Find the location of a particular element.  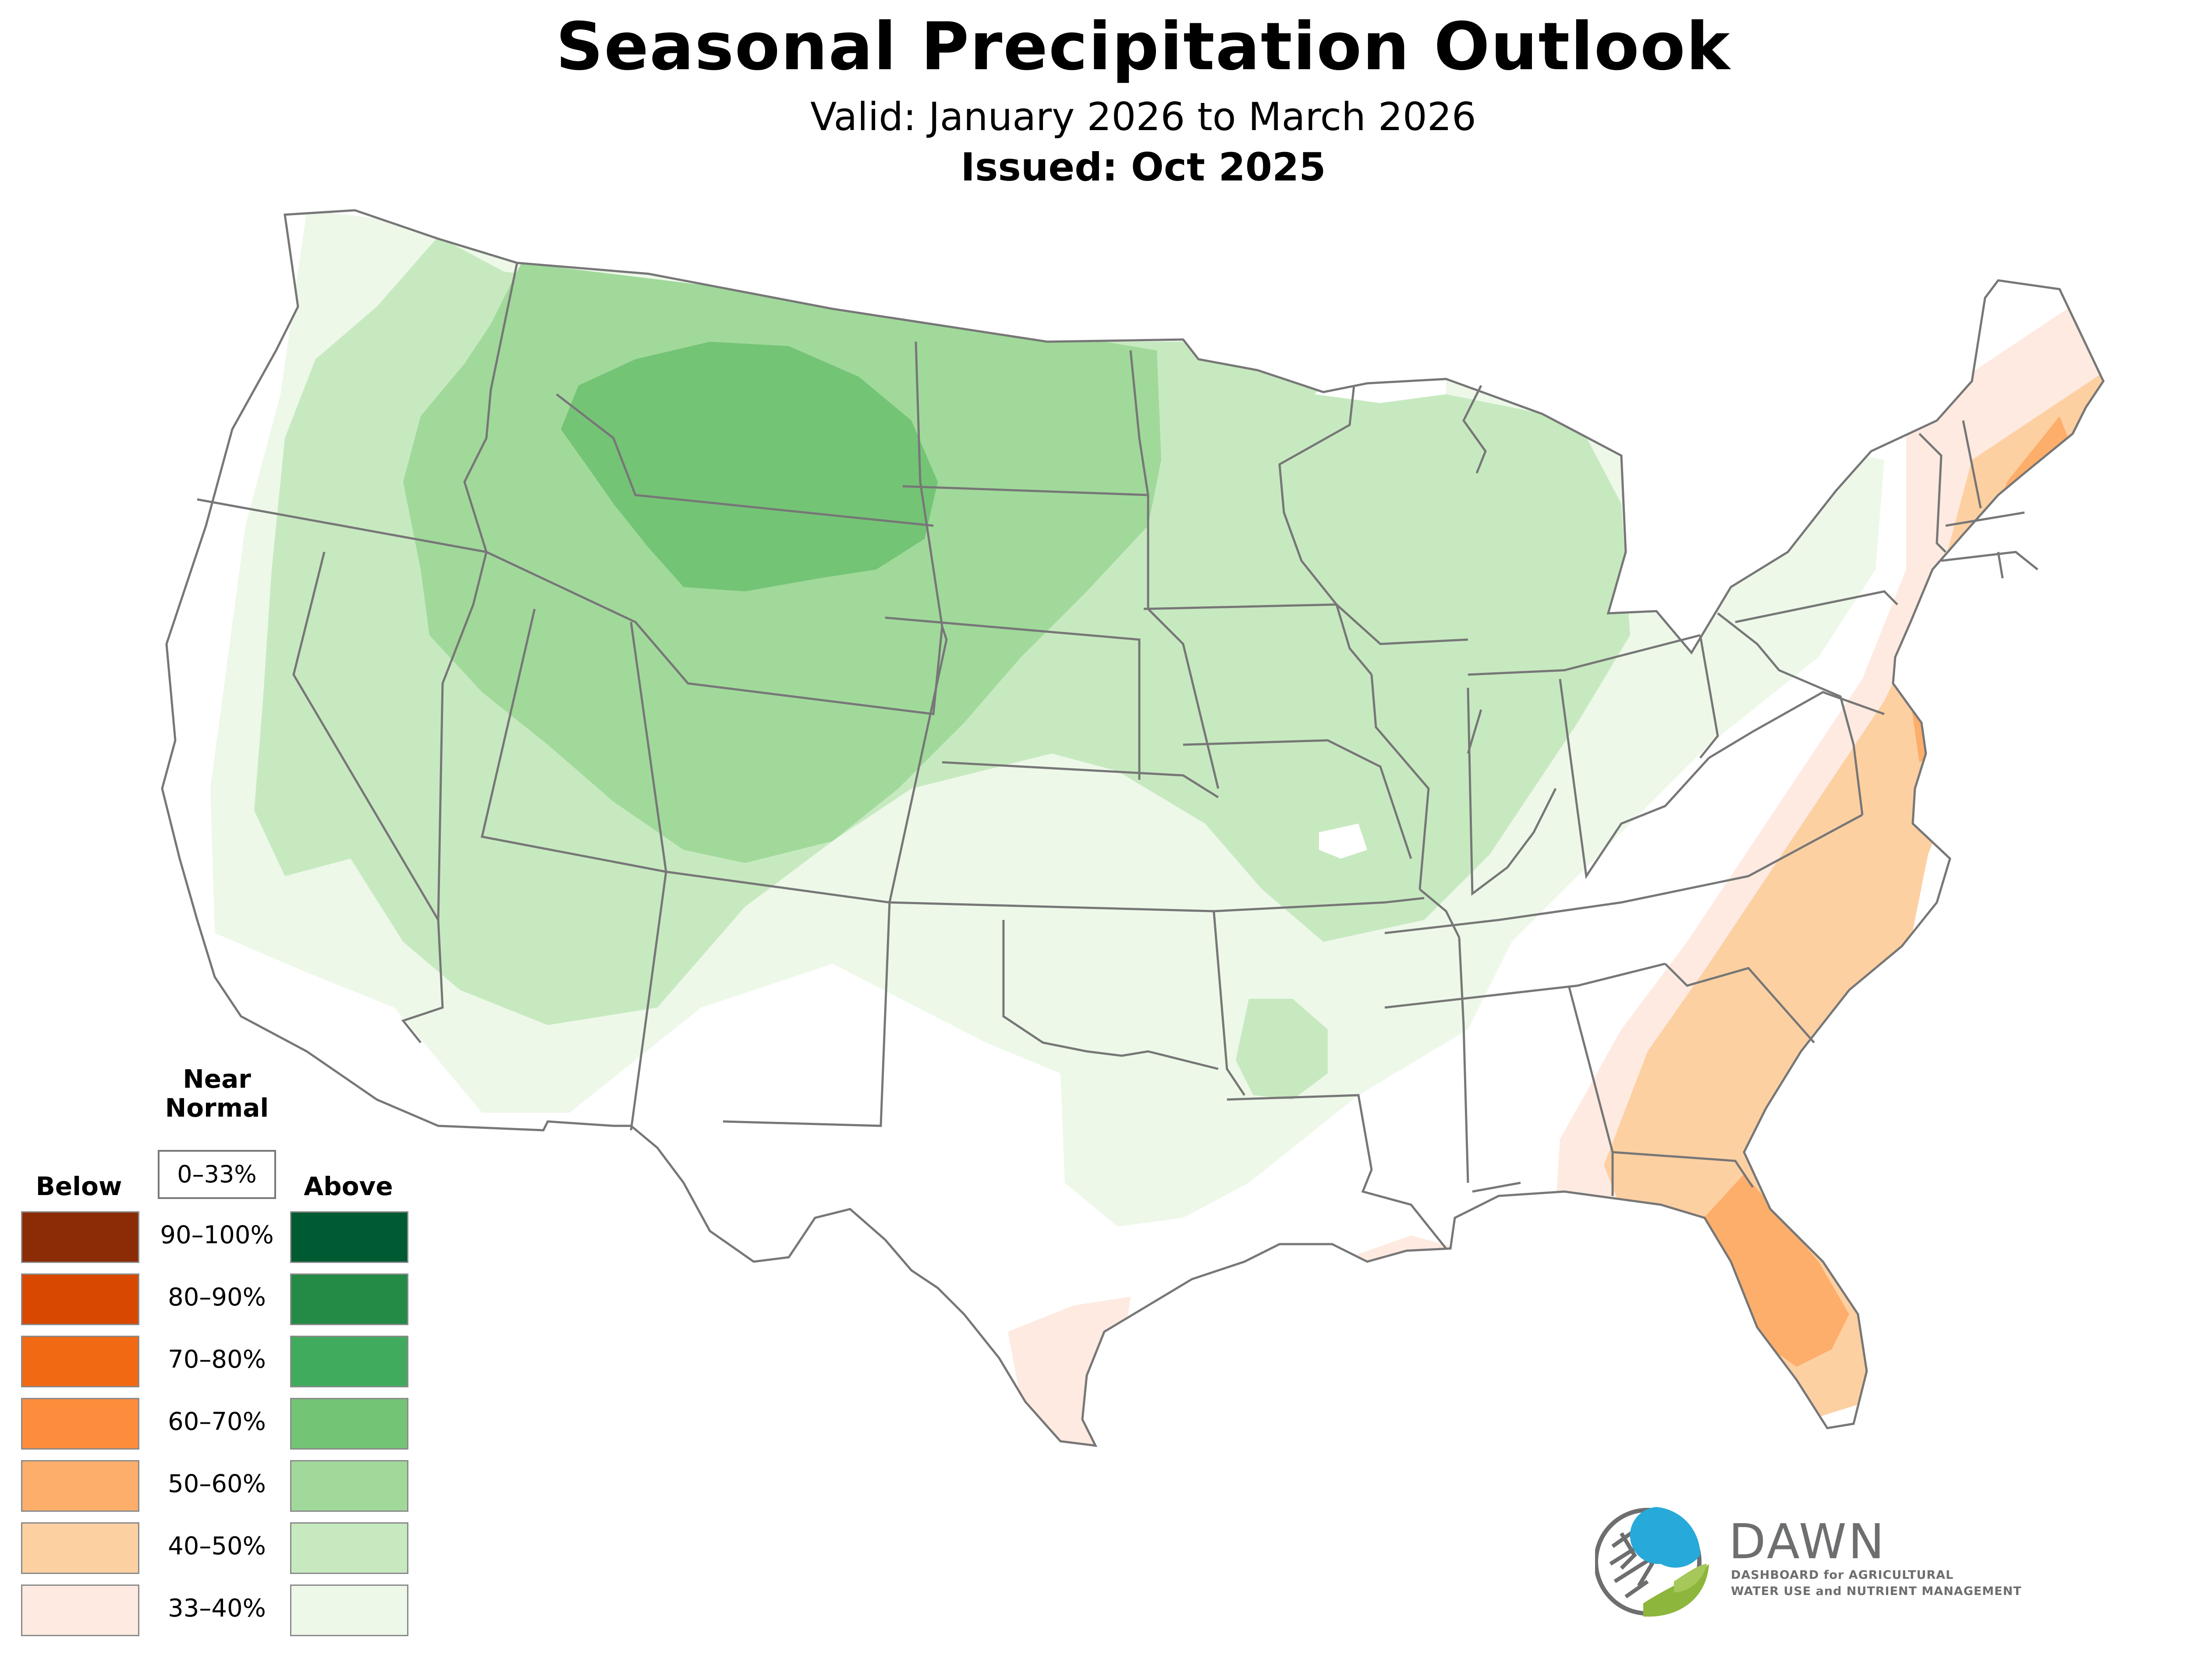

legend-range-label: 33–40% is located at coordinates (217, 1608).